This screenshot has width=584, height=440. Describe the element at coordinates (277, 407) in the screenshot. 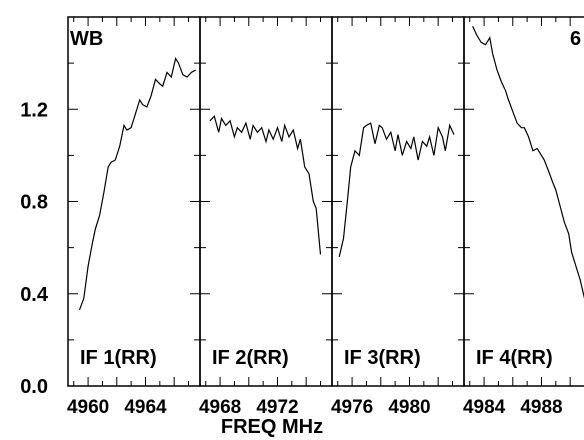

I see `x-tick-label: 4972` at that location.